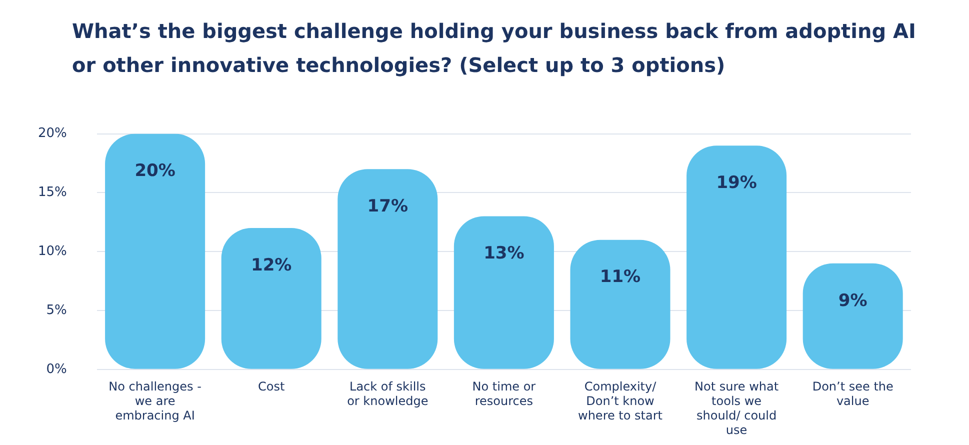 The image size is (969, 445). Describe the element at coordinates (155, 171) in the screenshot. I see `data-label: 20%` at that location.